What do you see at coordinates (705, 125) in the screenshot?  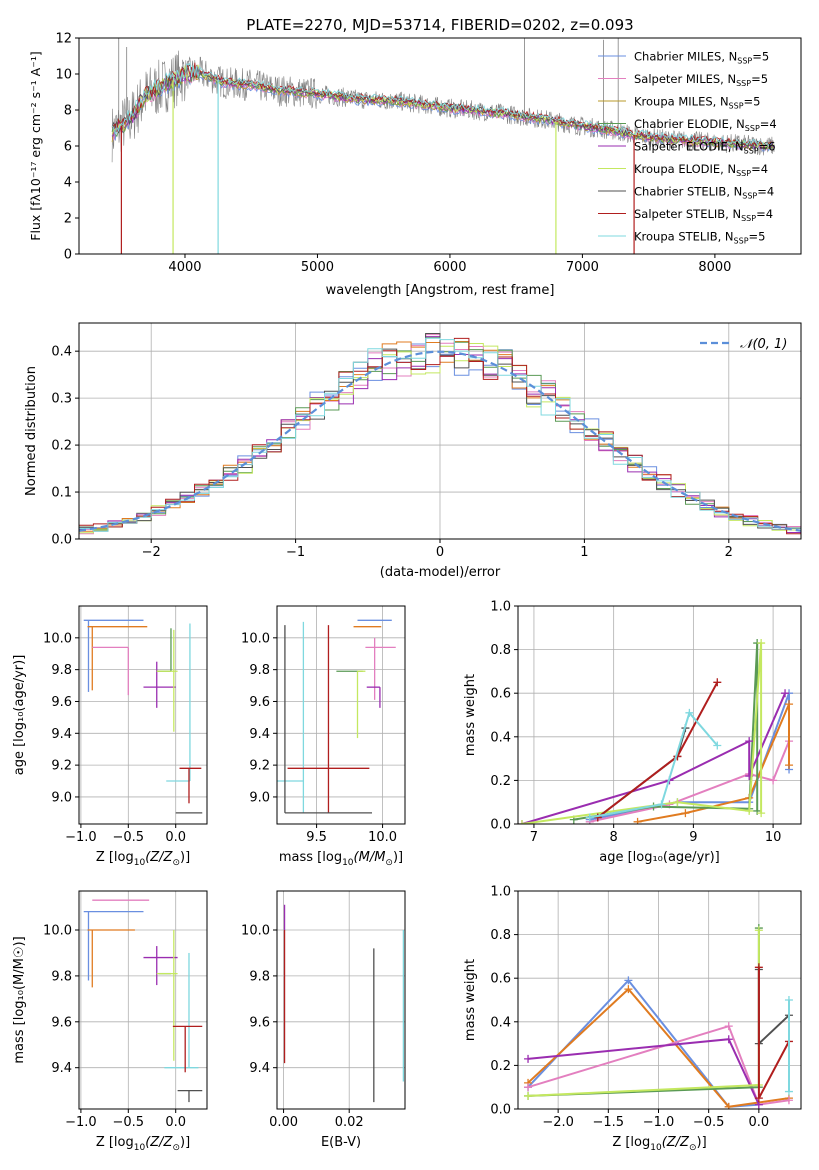 I see `legend-label: Chabrier ELODIE, NSSP=4` at bounding box center [705, 125].